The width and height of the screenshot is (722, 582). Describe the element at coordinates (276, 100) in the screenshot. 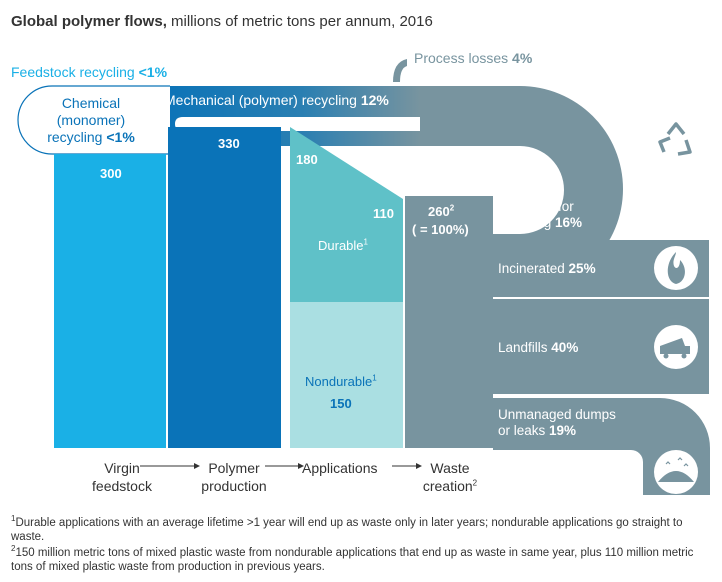

I see `mechanical-recycling-label: Mechanical (polymer) recycling 12%` at that location.